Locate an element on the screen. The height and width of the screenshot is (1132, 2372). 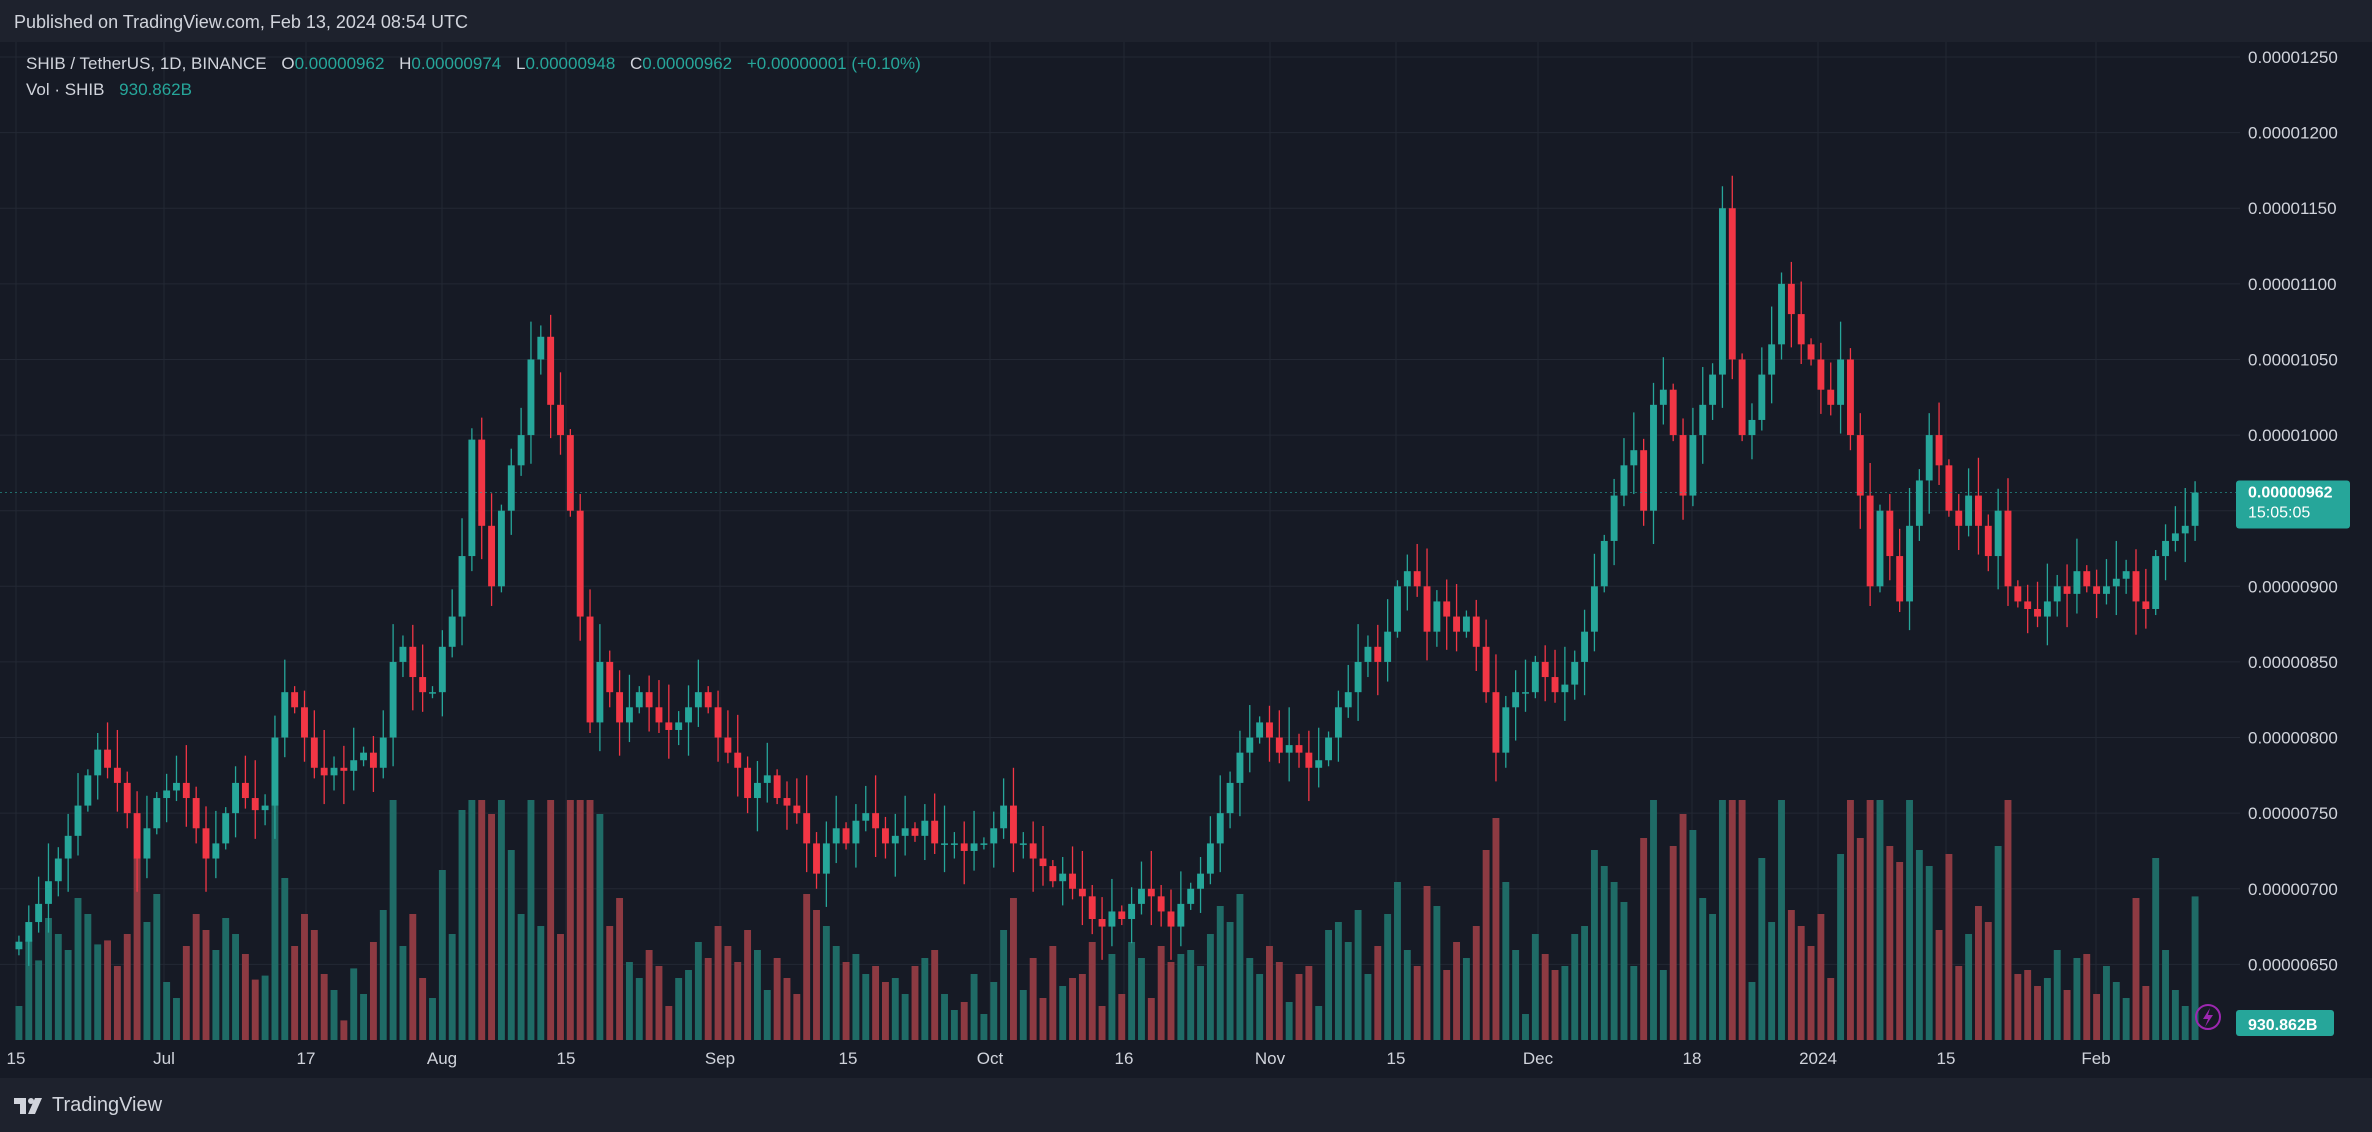
open-value: 0.00000962 is located at coordinates (339, 63).